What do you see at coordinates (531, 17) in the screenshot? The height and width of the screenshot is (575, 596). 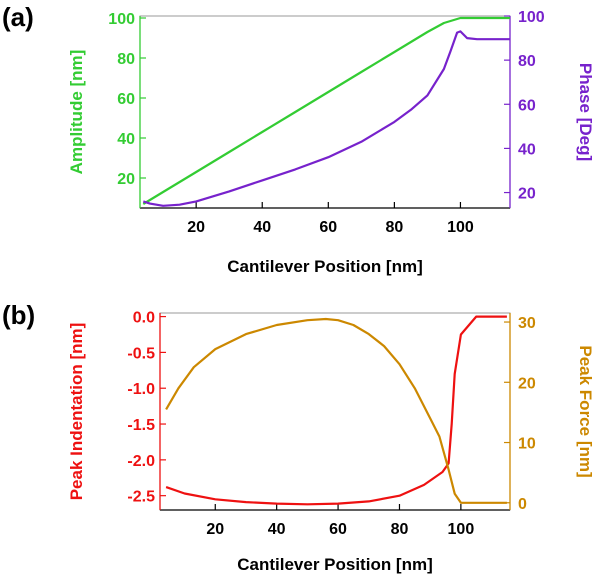 I see `right-tick-label: 100` at bounding box center [531, 17].